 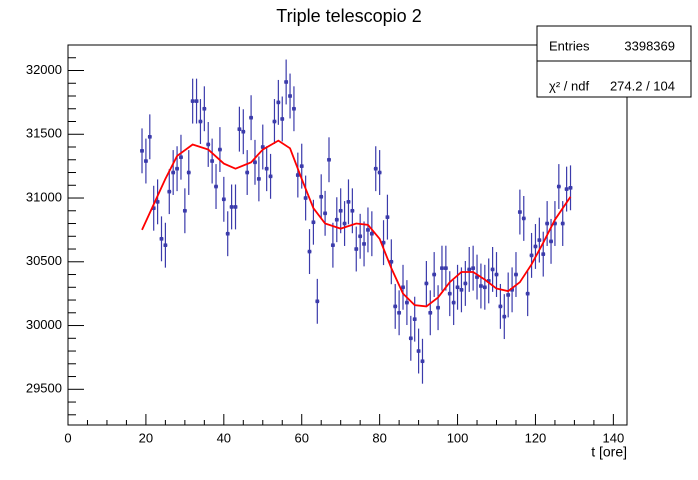 I want to click on y-tick-label: 30000, so click(x=44, y=324).